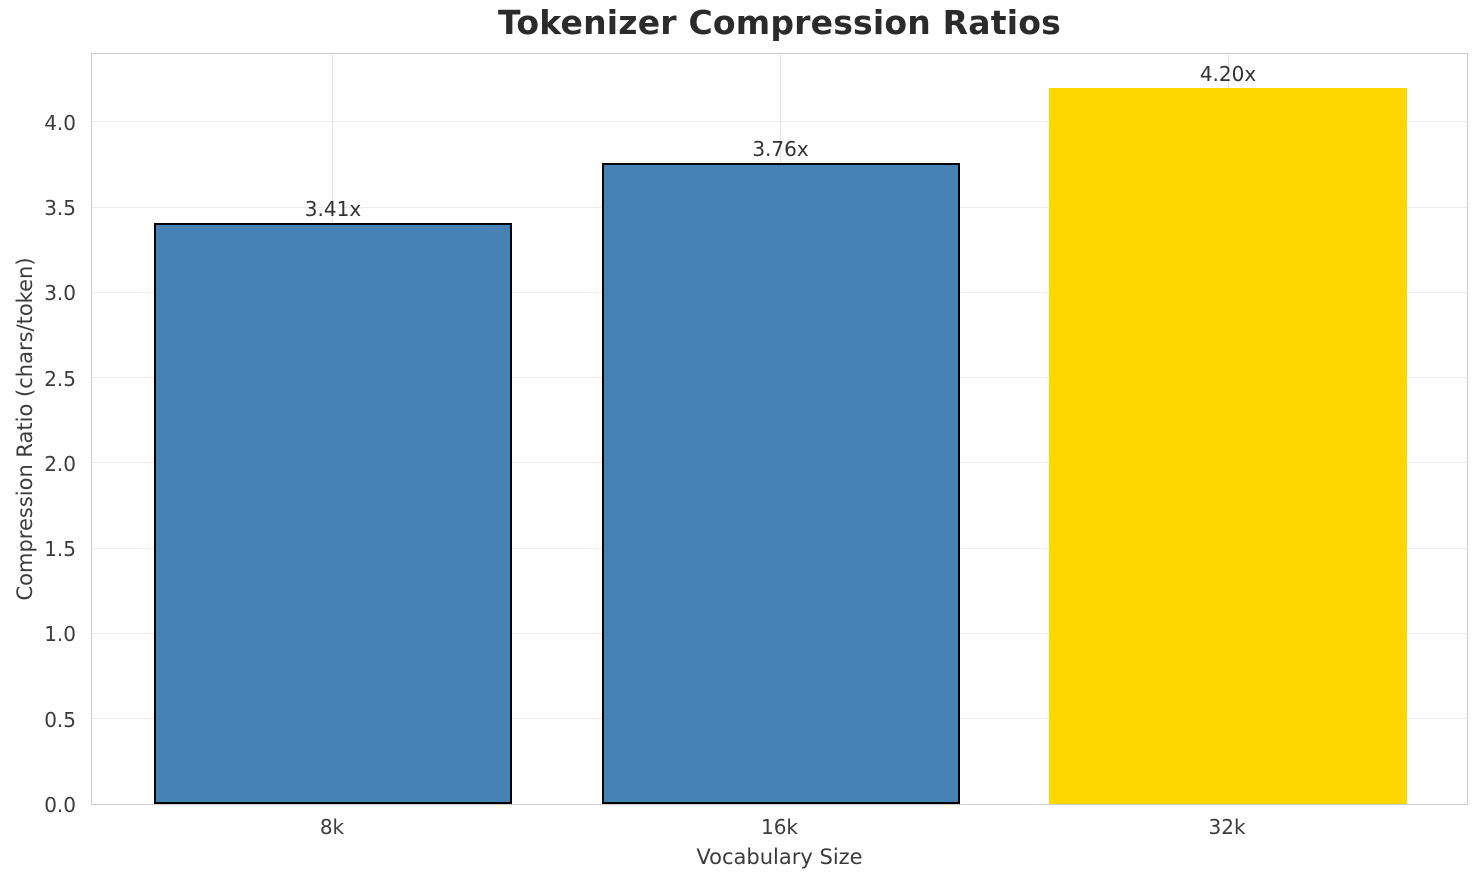 The image size is (1484, 885). I want to click on y-tick-label: 3.0, so click(60, 293).